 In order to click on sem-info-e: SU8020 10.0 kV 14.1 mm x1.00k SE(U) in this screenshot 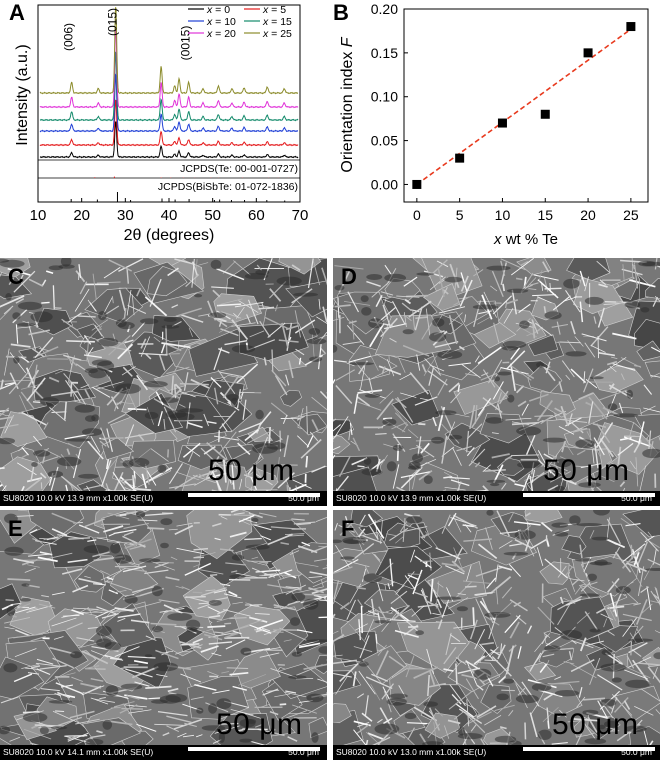, I will do `click(78, 752)`.